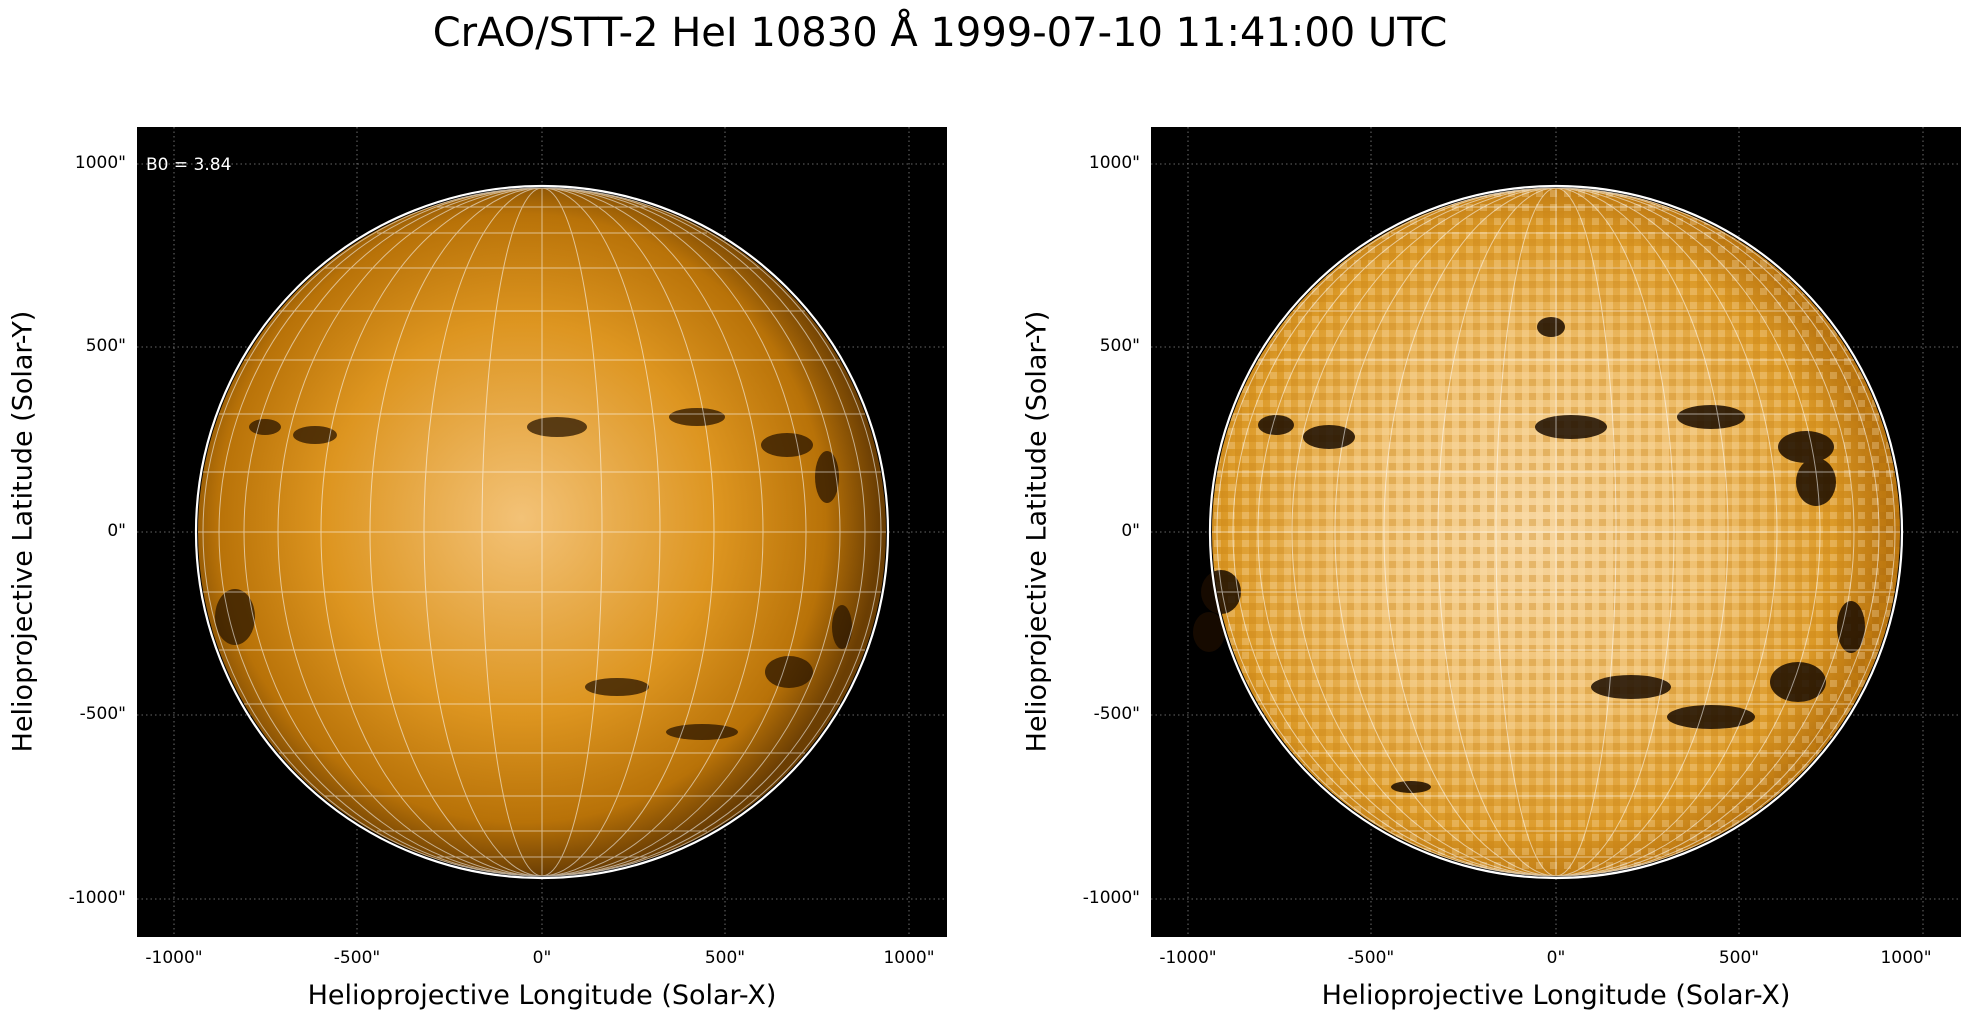 Image resolution: width=1971 pixels, height=1026 pixels. What do you see at coordinates (533, 574) in the screenshot?
I see `filaments` at bounding box center [533, 574].